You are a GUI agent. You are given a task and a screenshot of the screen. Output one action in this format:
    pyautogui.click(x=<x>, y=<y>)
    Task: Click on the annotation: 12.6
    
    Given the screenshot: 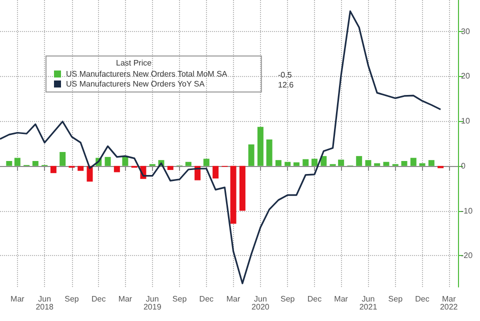 What is the action you would take?
    pyautogui.click(x=286, y=85)
    